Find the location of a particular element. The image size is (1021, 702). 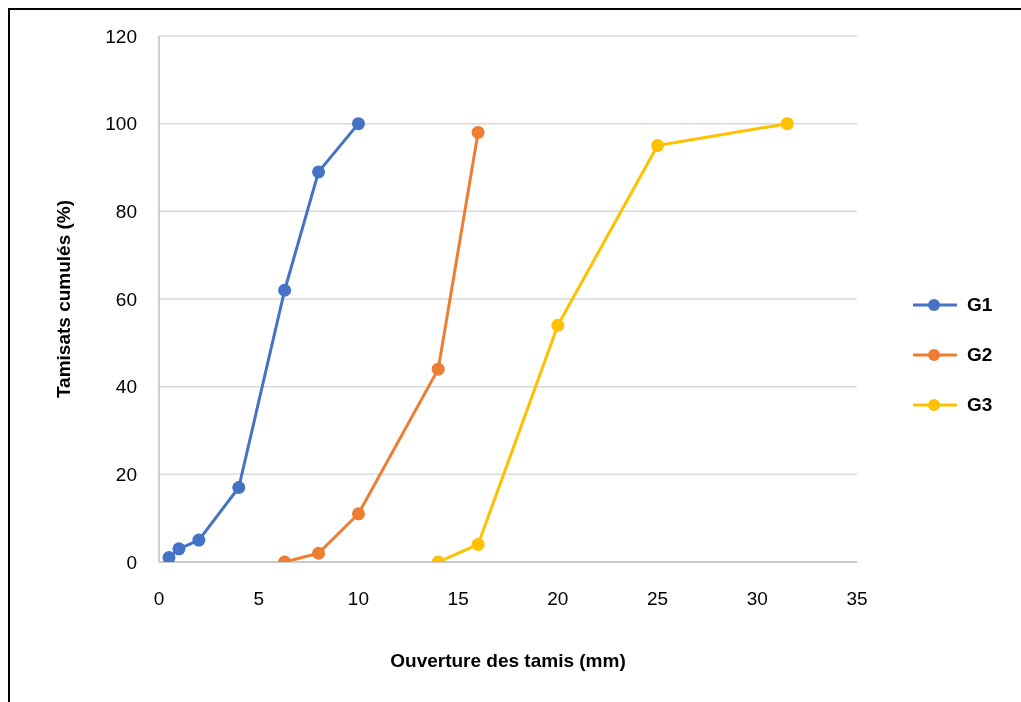

legend-label: G2 is located at coordinates (980, 355).